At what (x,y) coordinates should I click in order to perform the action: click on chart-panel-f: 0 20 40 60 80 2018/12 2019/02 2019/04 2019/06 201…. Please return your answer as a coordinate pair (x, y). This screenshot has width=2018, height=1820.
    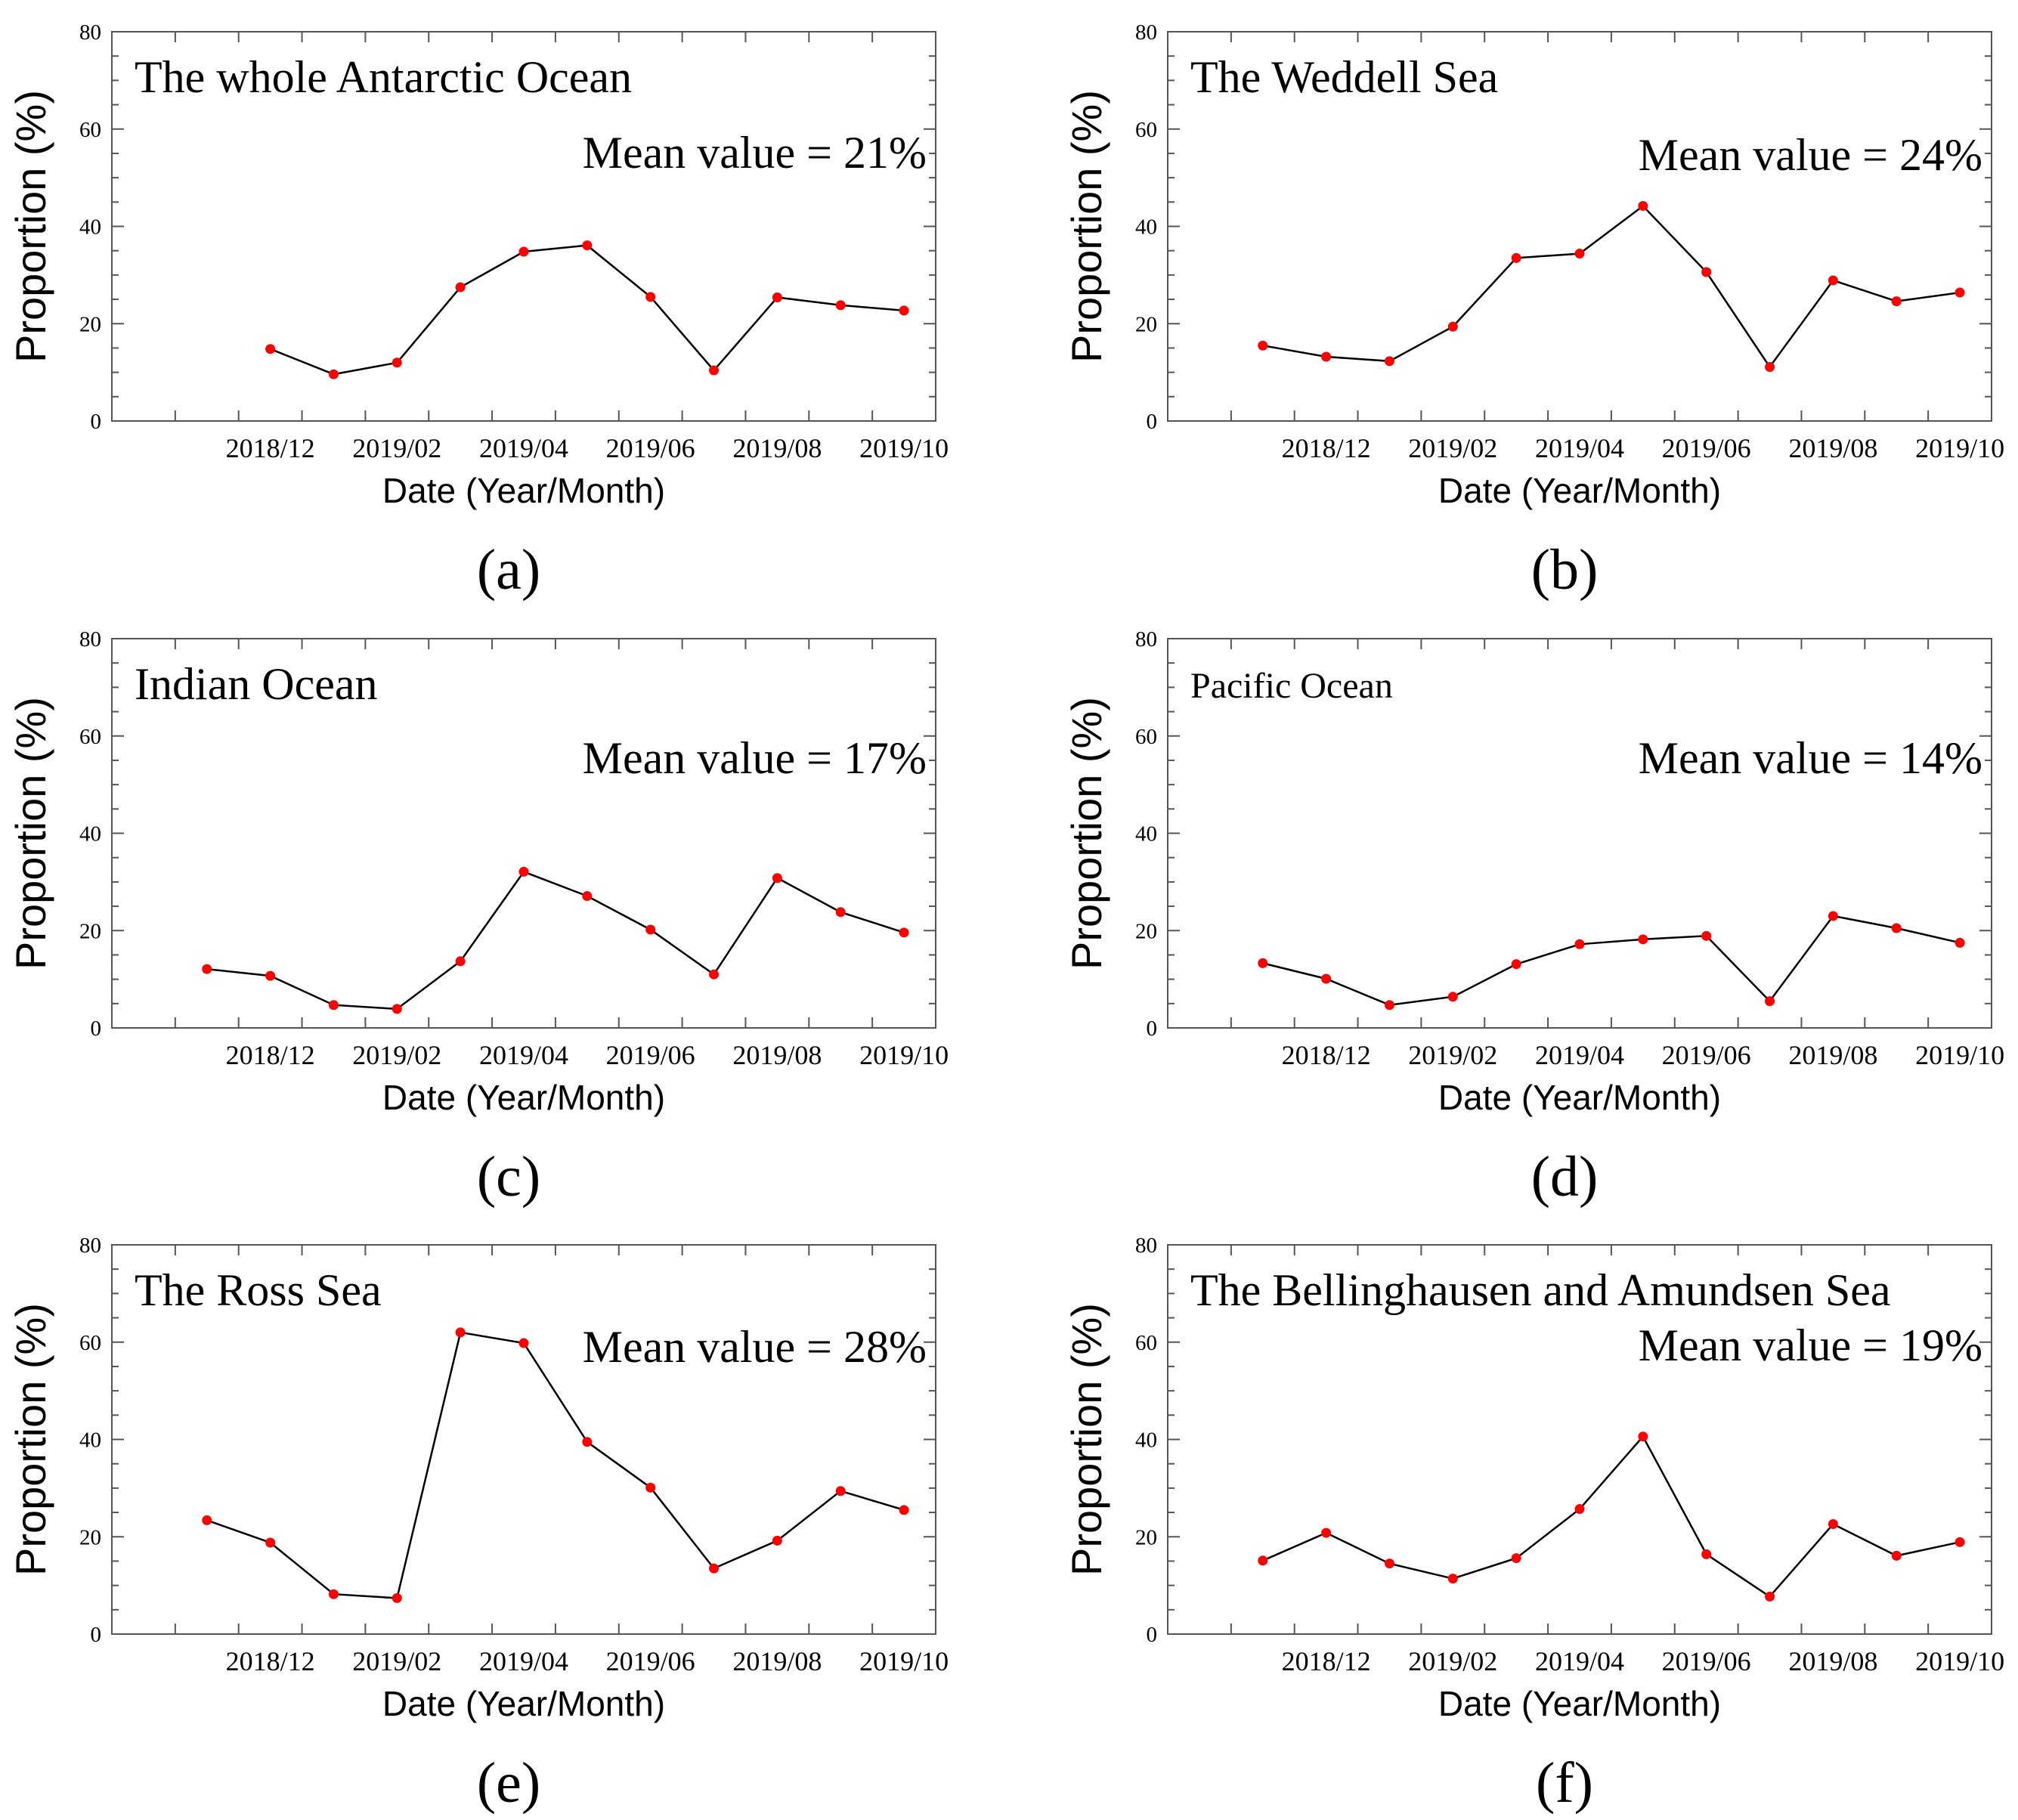
    Looking at the image, I should click on (1533, 1524).